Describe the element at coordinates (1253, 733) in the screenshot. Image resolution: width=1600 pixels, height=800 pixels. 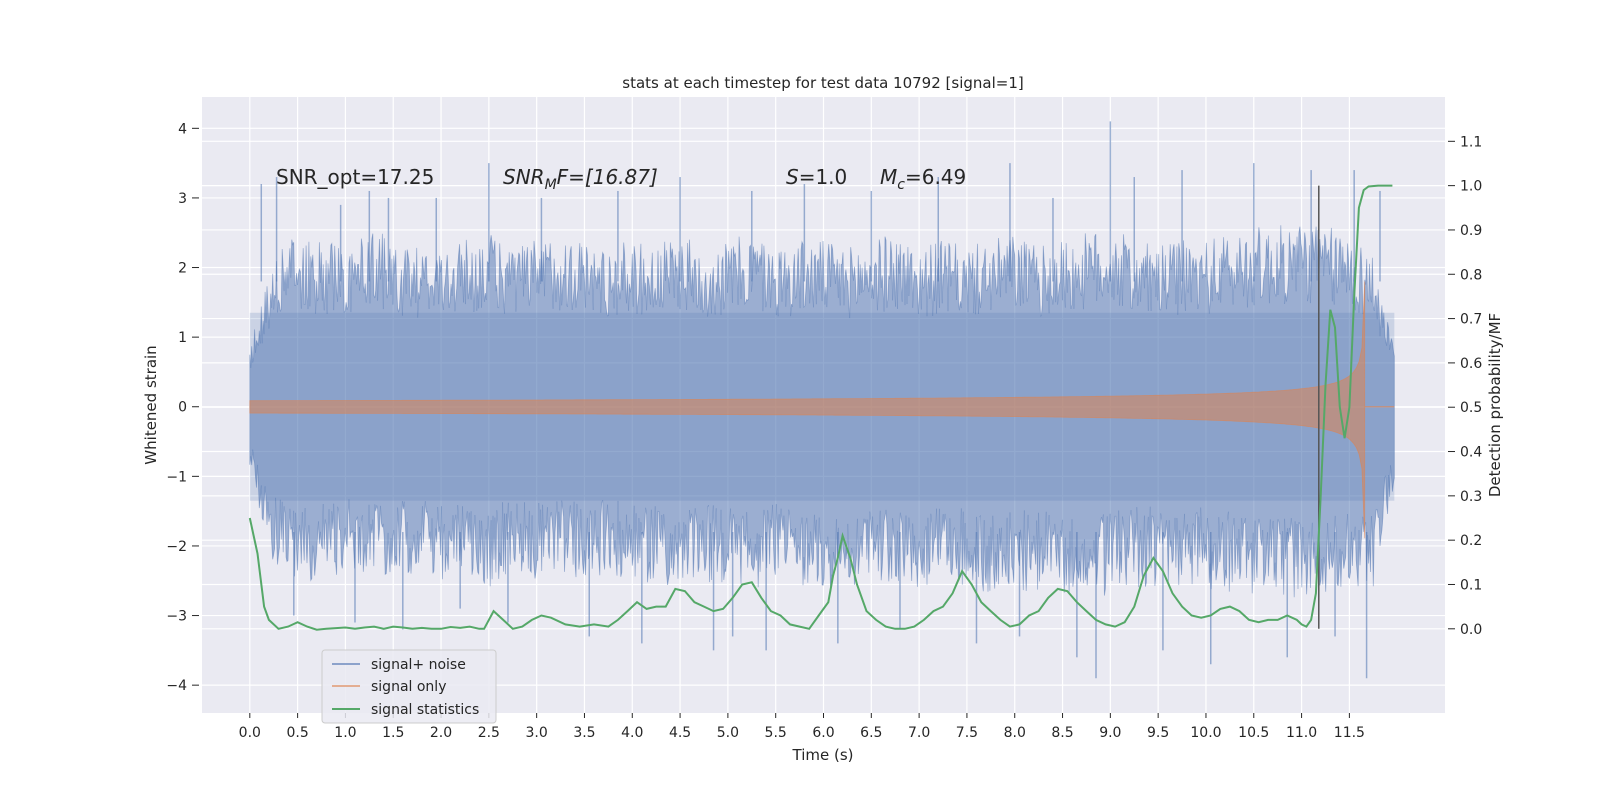
I see `x-tick-label-21: 10.5` at that location.